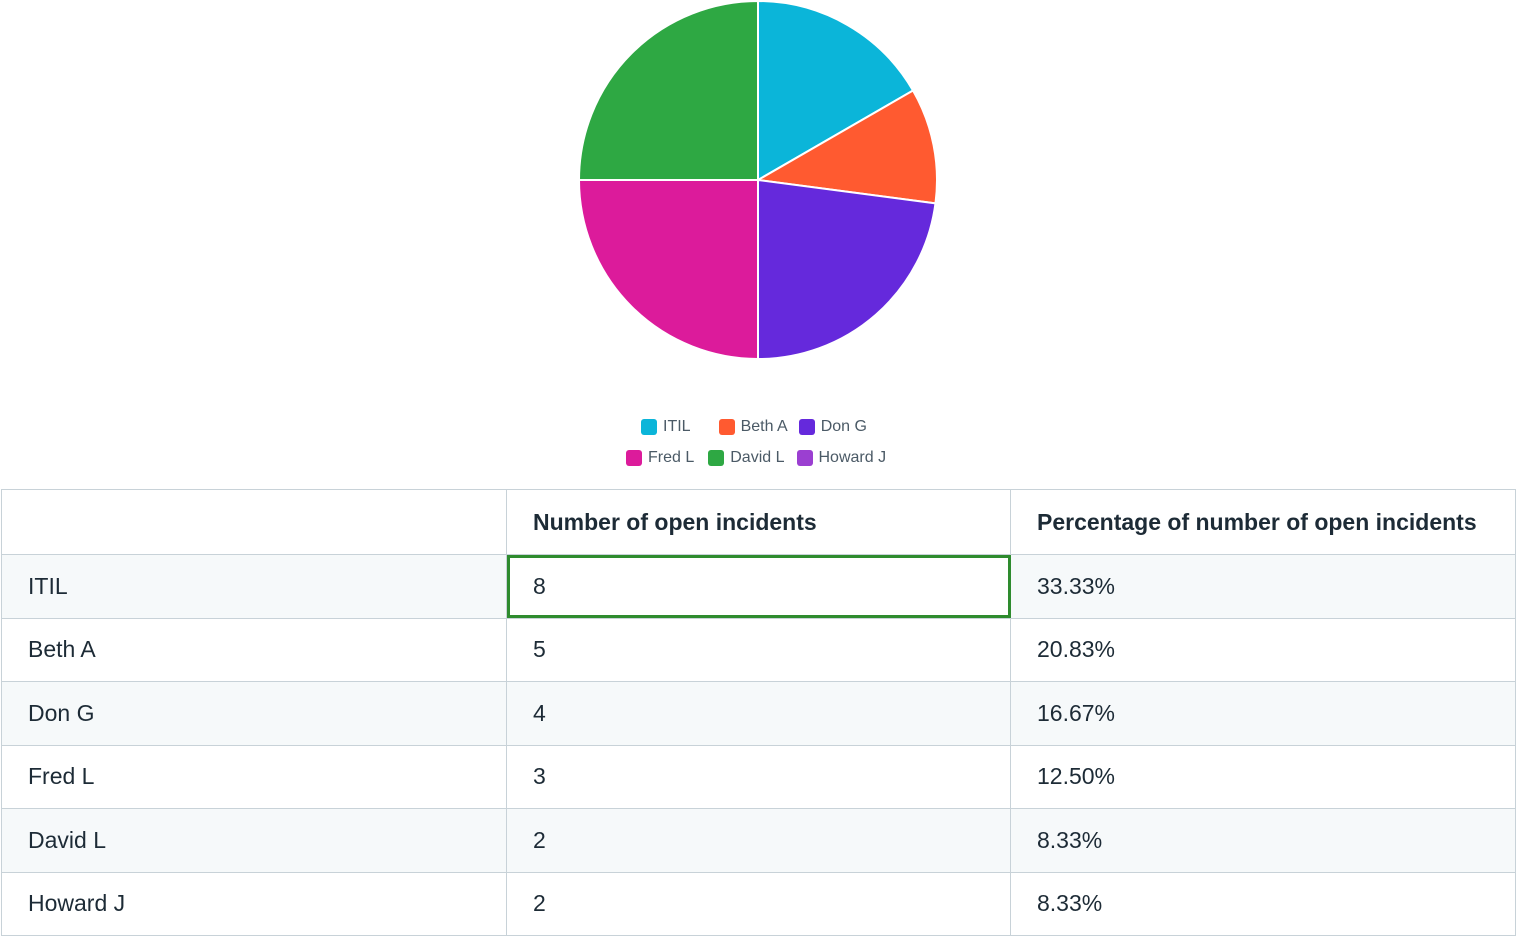 The image size is (1516, 936). Describe the element at coordinates (1263, 522) in the screenshot. I see `column-header-percentage: Percentage of number of open incidents` at that location.